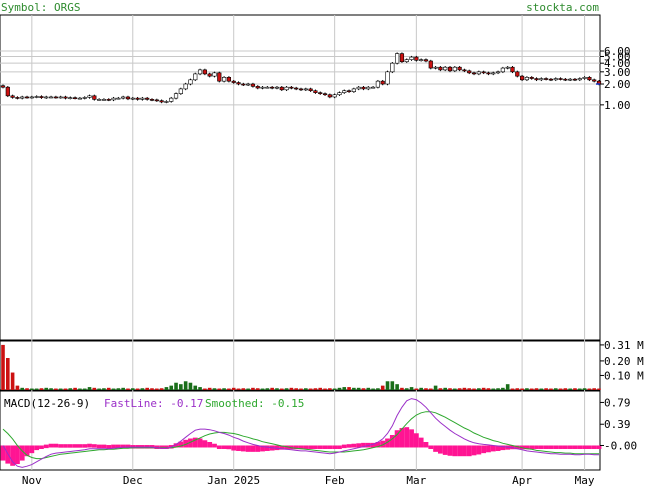 The width and height of the screenshot is (655, 486). I want to click on volume-tick-label: 0.20 M, so click(624, 361).